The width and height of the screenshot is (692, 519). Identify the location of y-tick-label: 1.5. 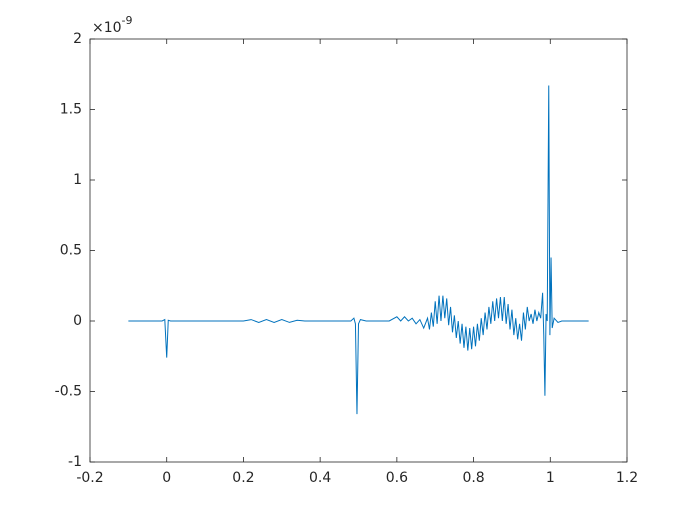
(71, 110).